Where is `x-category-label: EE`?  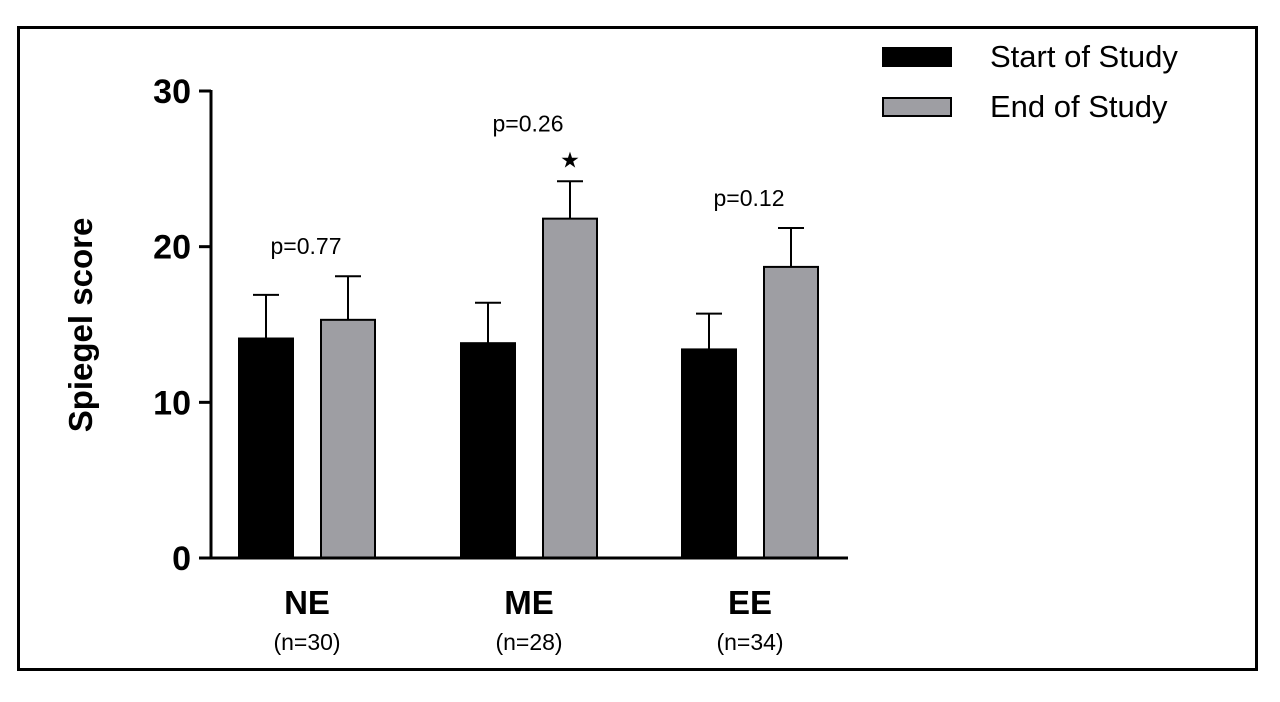 x-category-label: EE is located at coordinates (750, 602).